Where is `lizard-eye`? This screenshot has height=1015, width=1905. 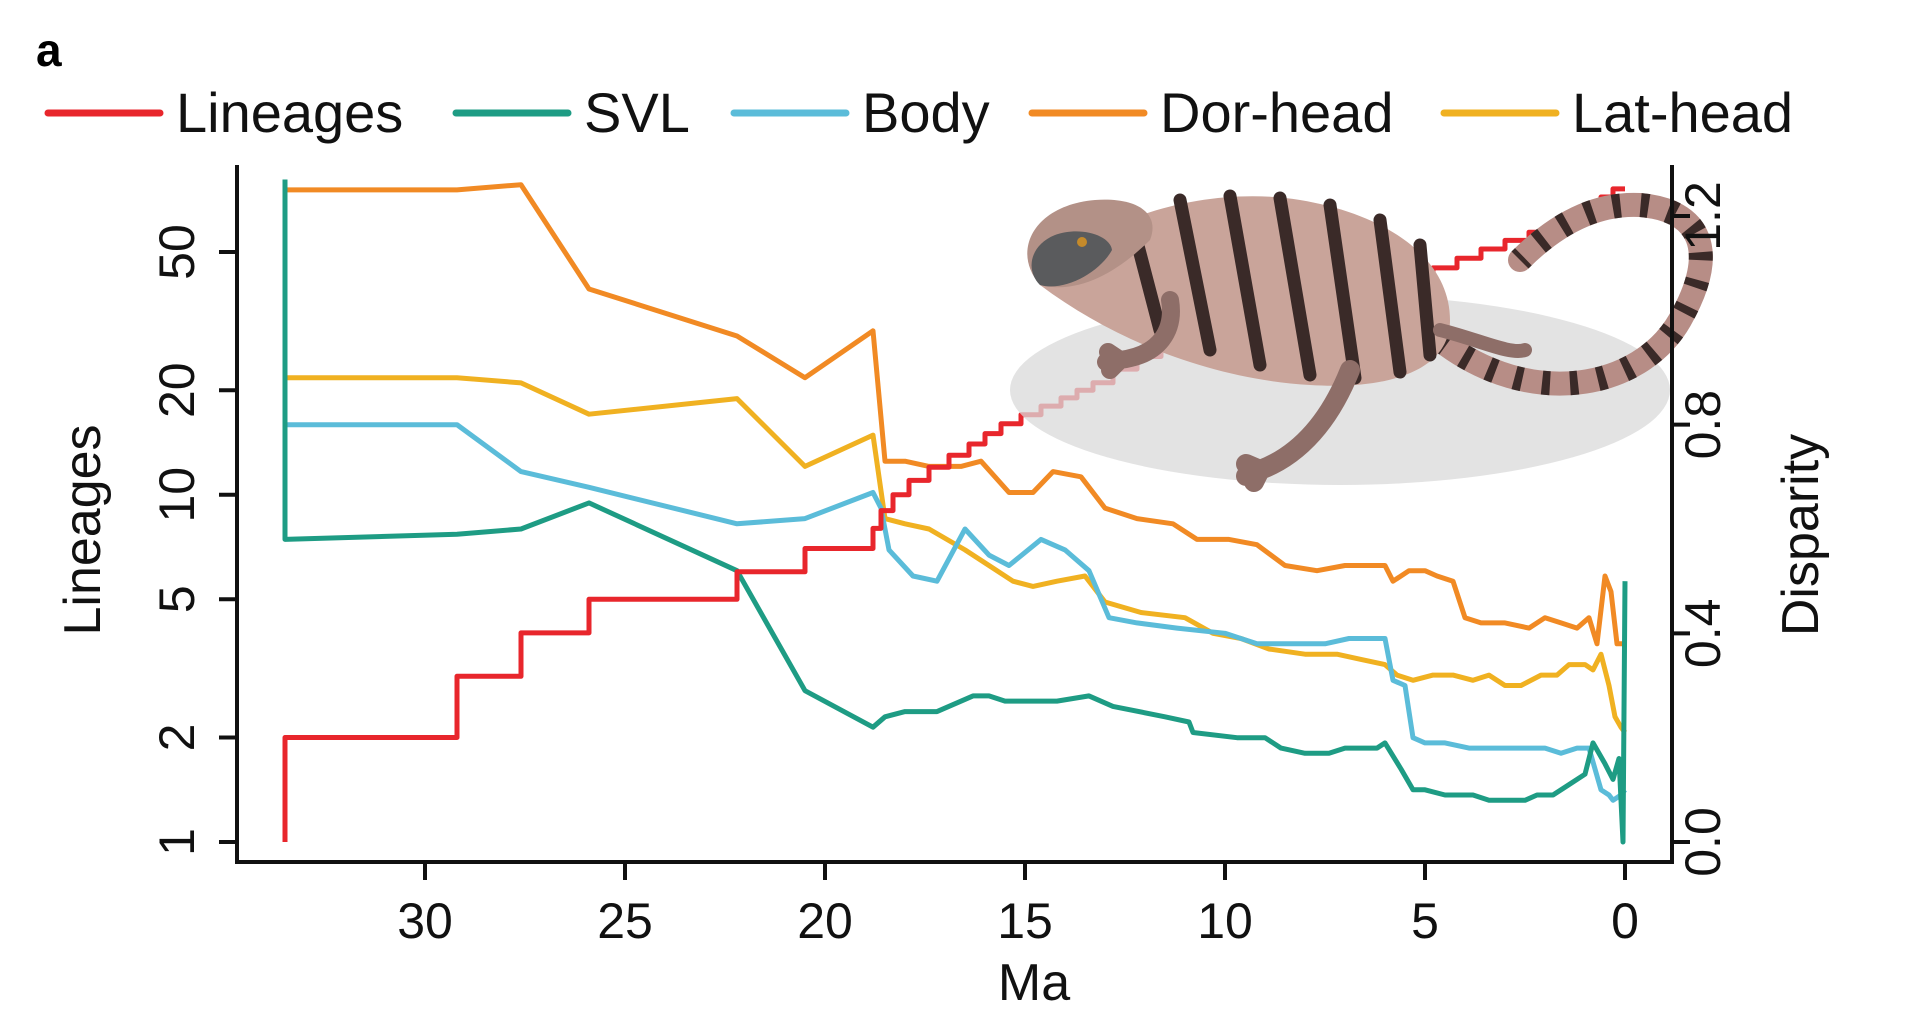
lizard-eye is located at coordinates (1082, 242).